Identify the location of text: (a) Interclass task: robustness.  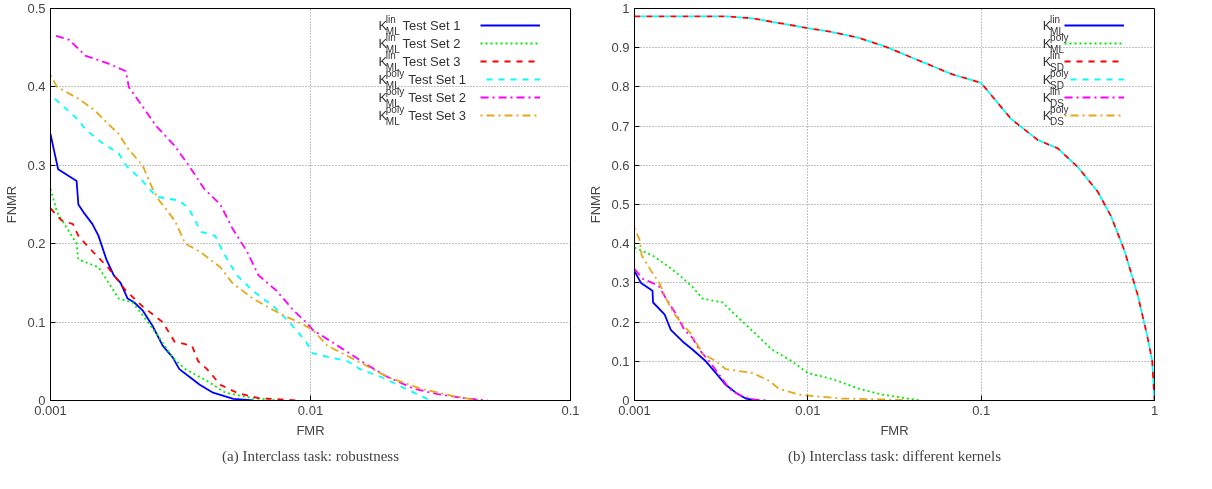
(310, 456).